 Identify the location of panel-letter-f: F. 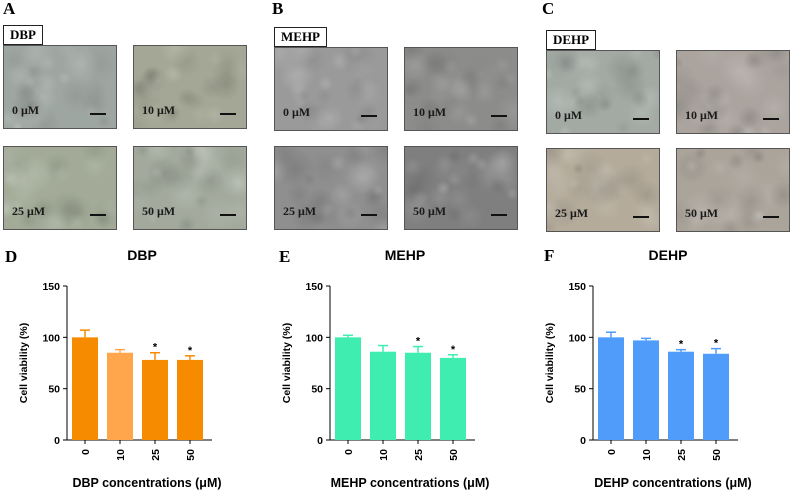
(549, 255).